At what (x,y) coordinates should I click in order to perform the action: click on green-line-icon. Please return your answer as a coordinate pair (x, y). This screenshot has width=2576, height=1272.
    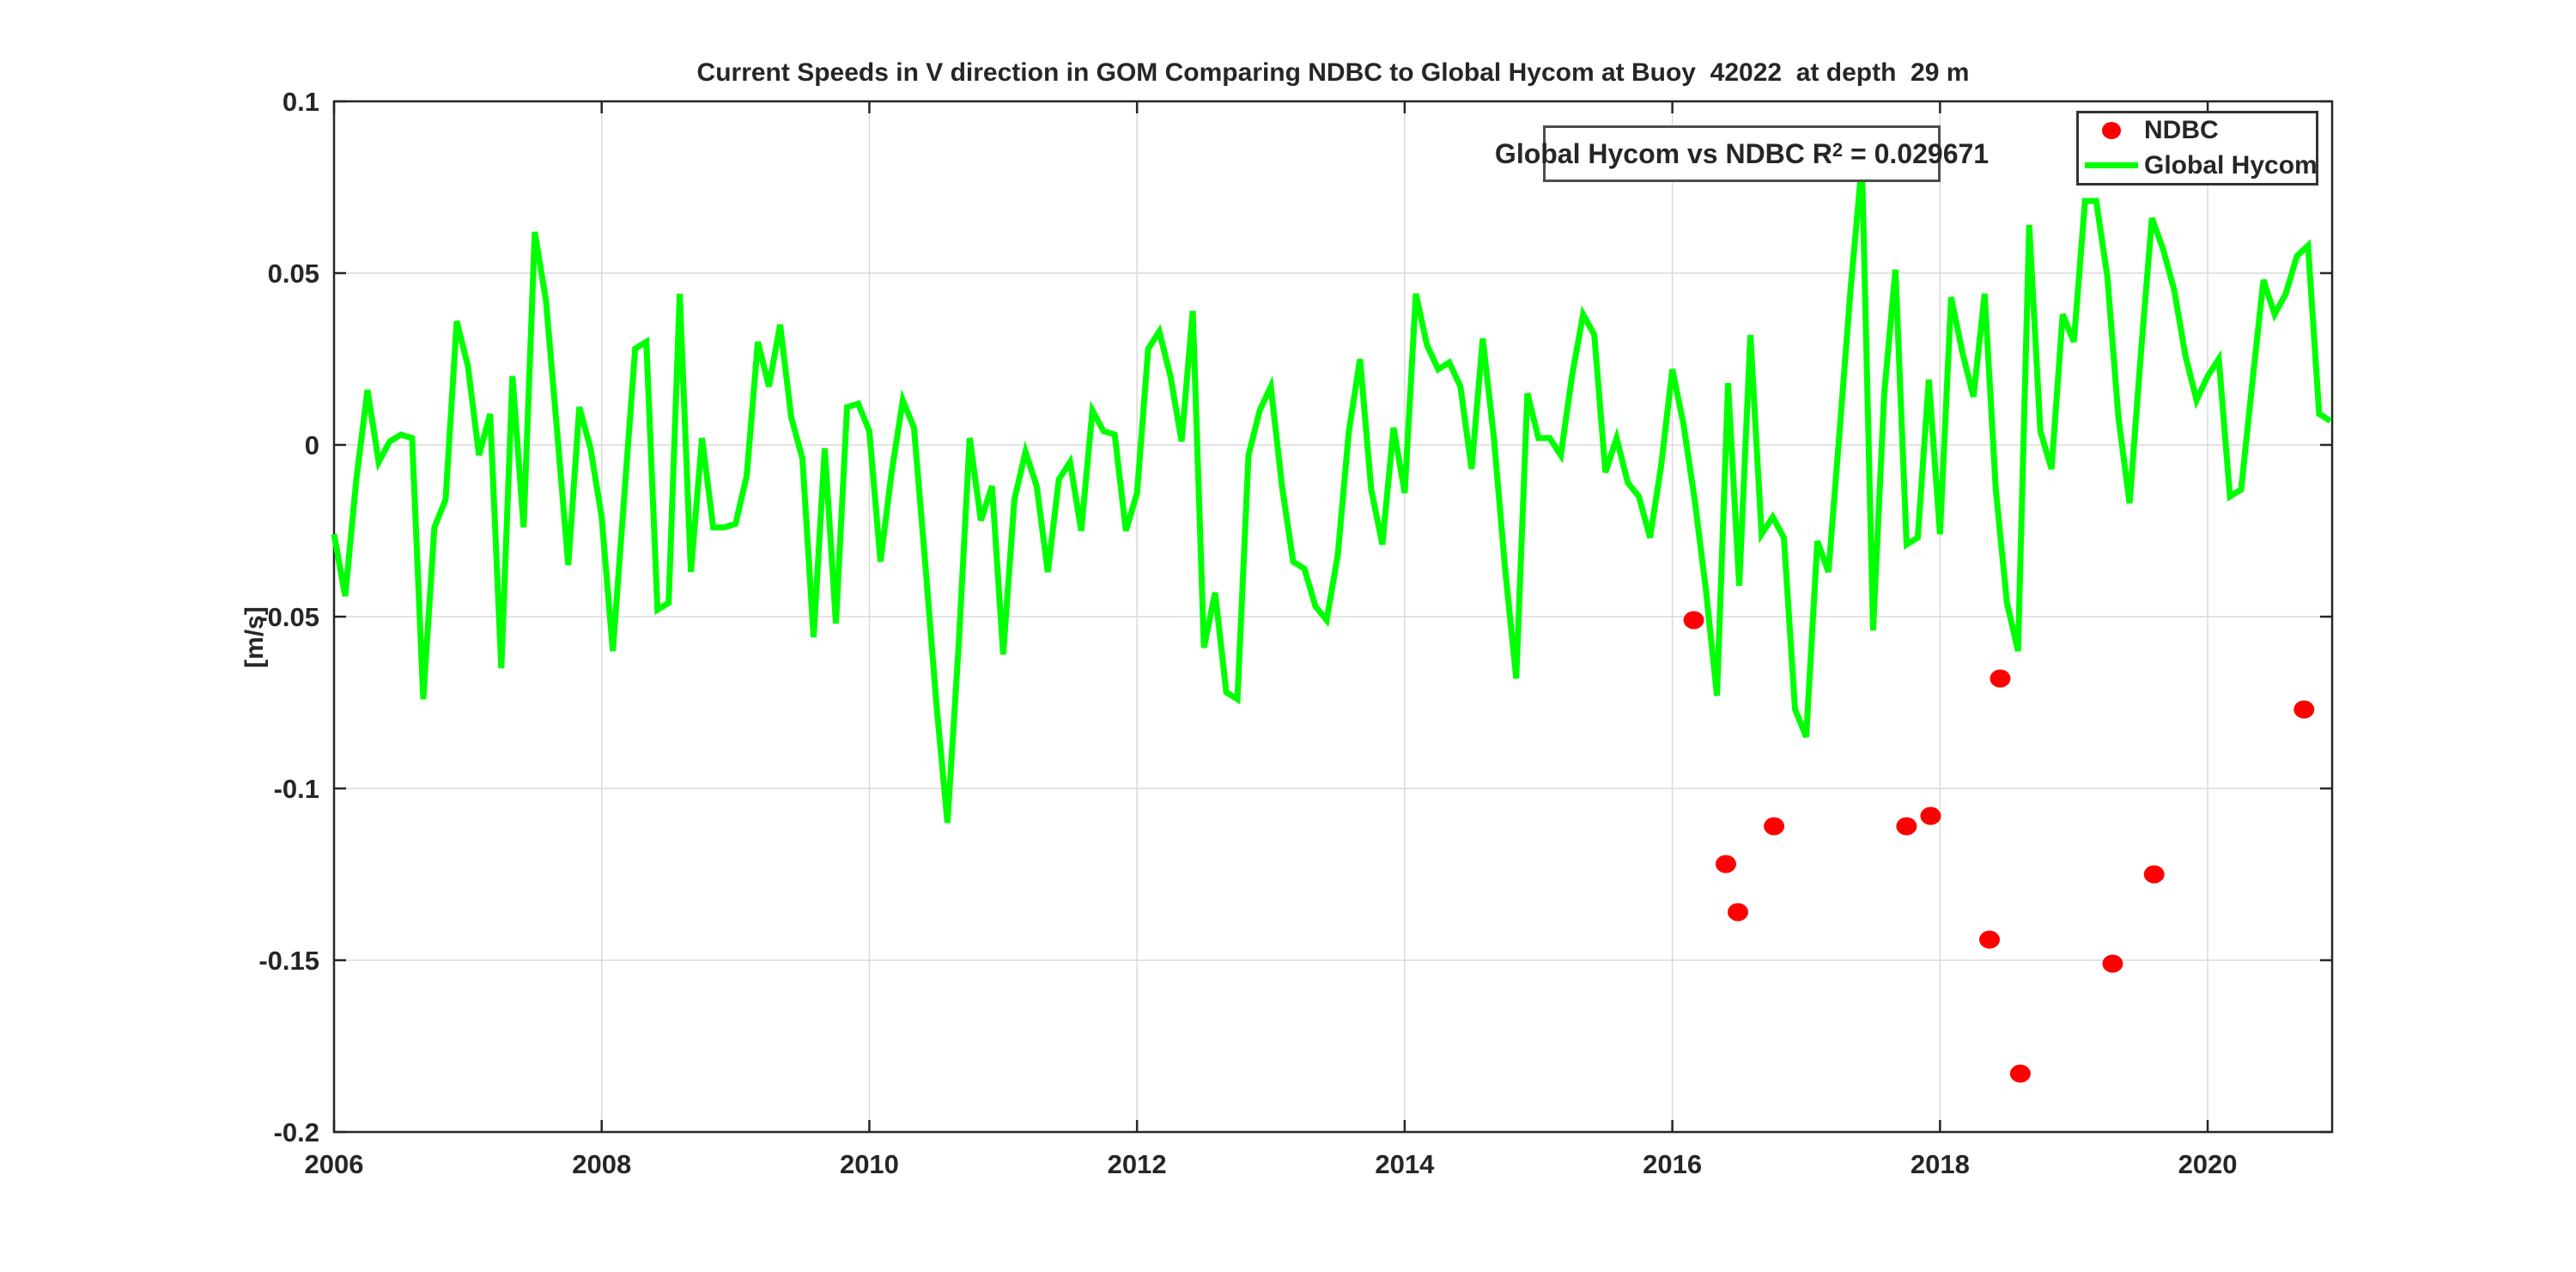
    Looking at the image, I should click on (2112, 165).